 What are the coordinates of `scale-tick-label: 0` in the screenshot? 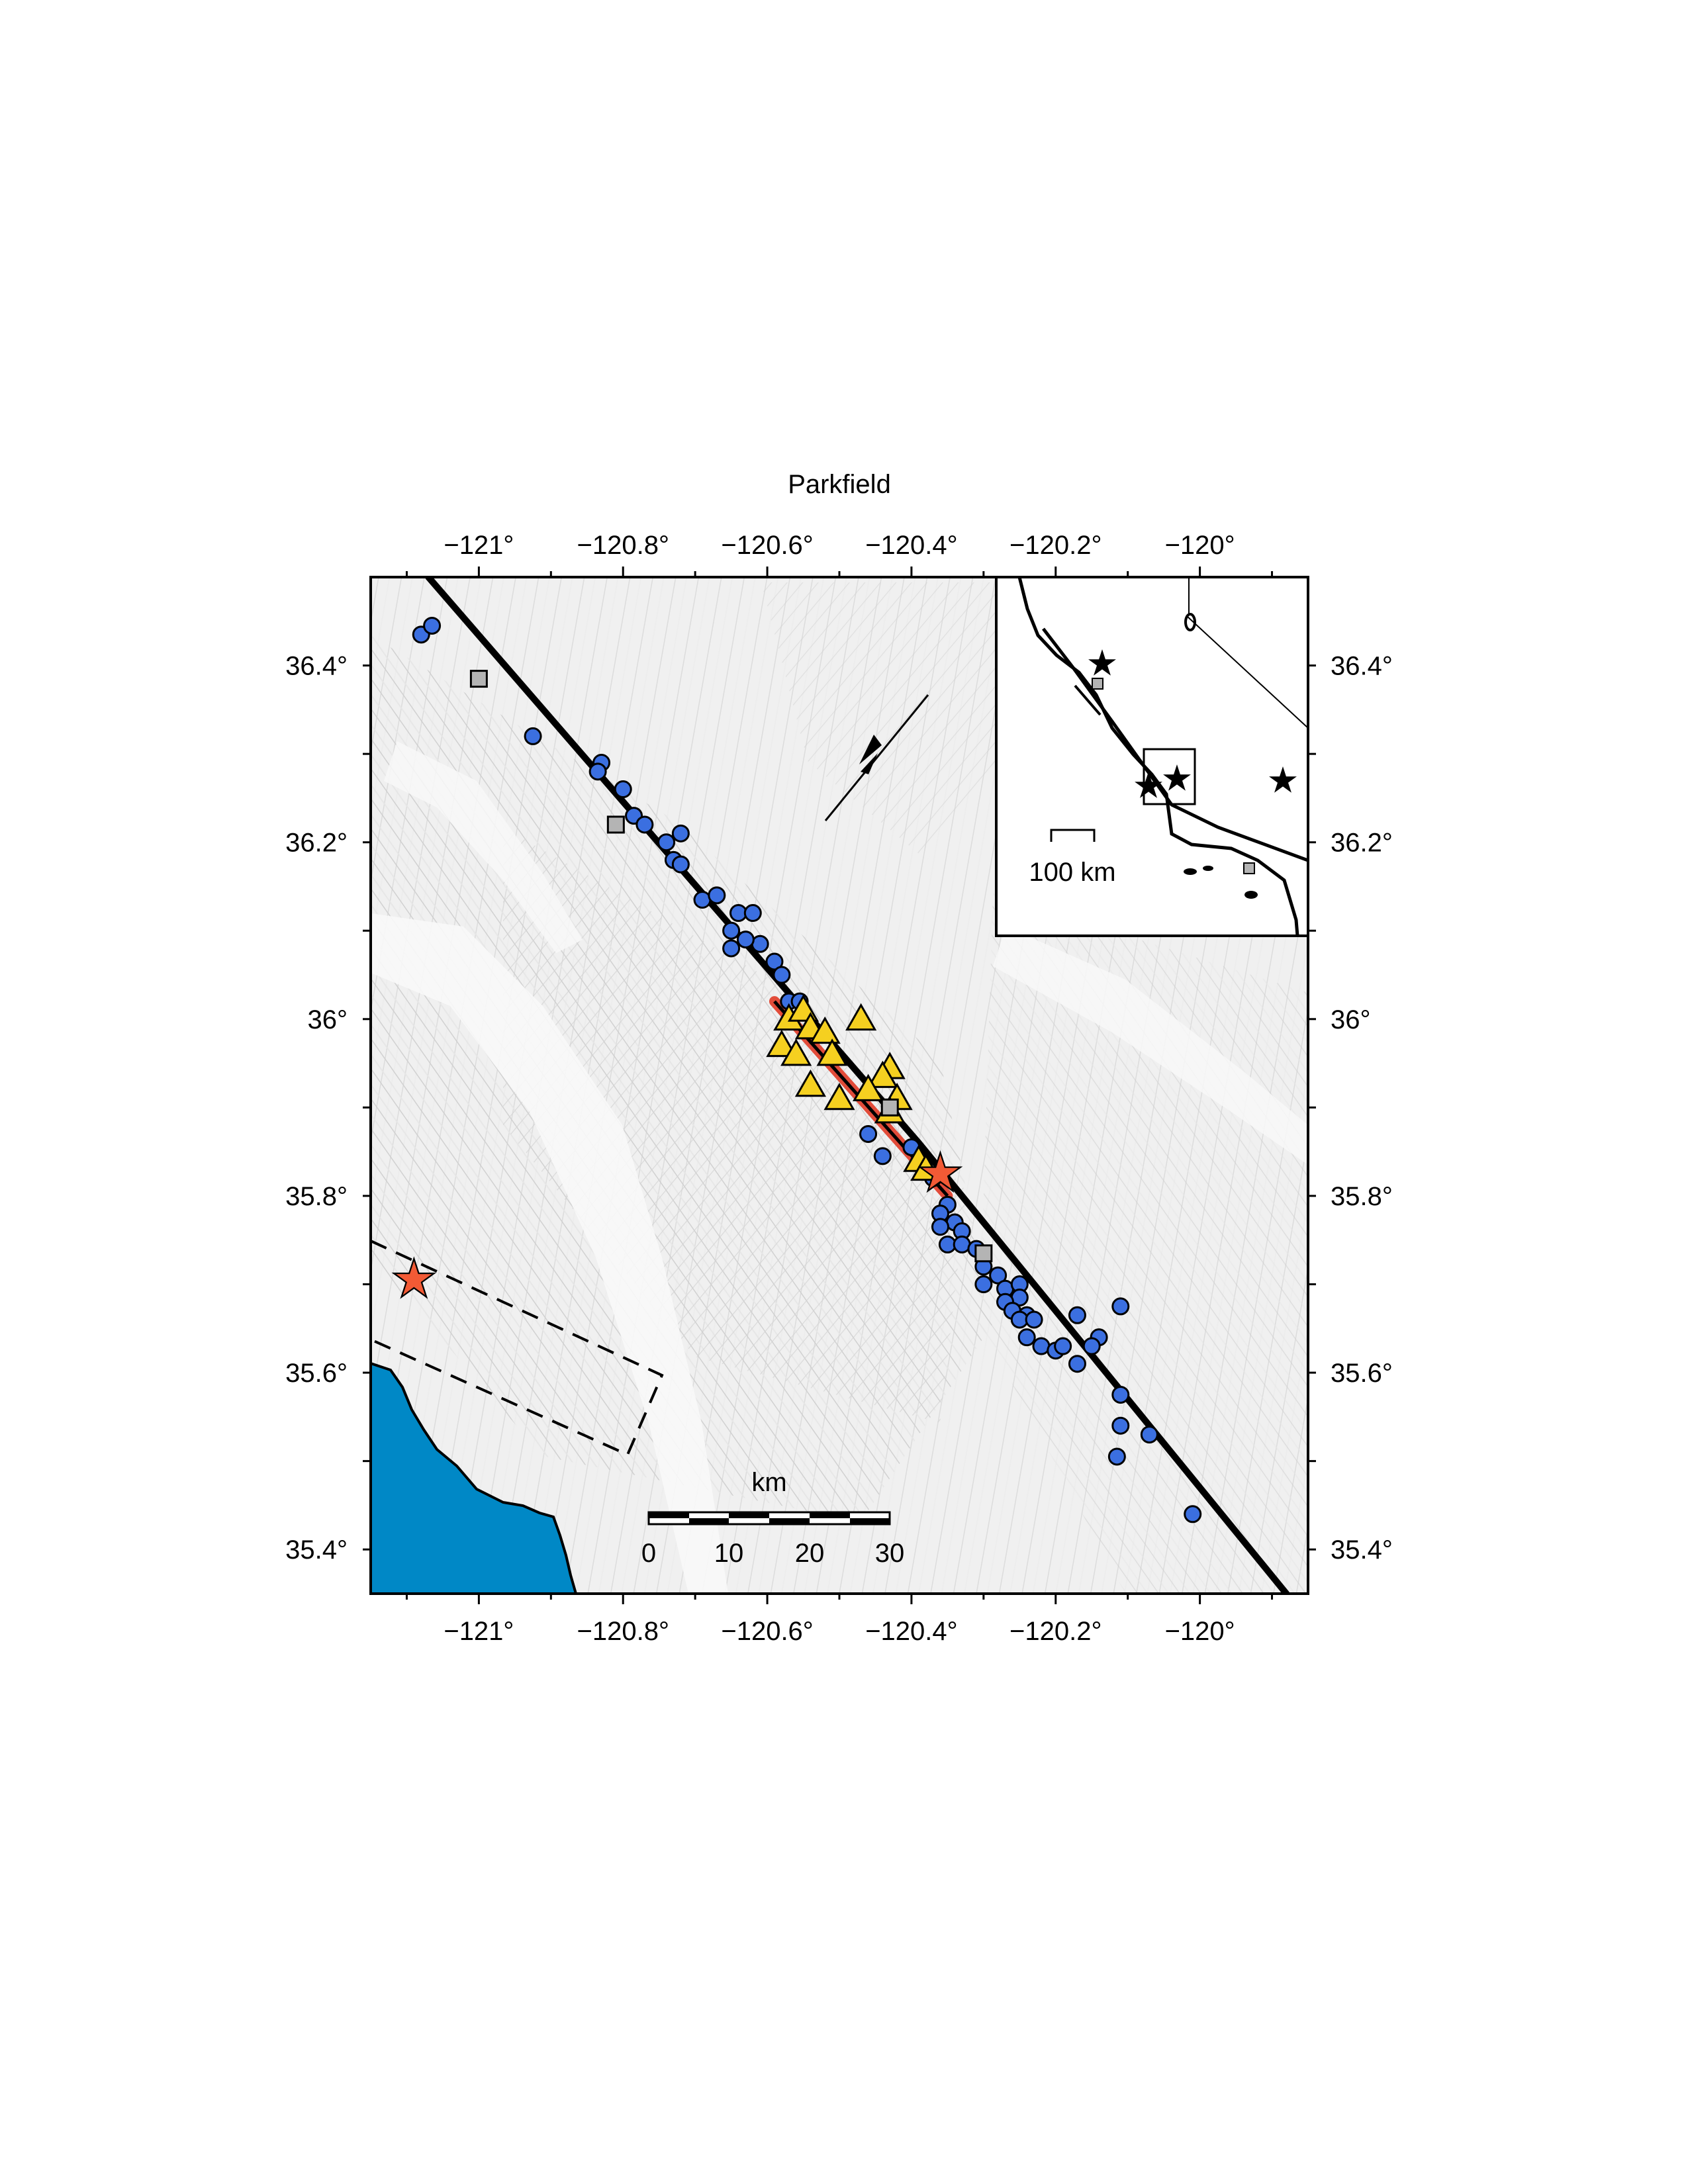 It's located at (648, 1553).